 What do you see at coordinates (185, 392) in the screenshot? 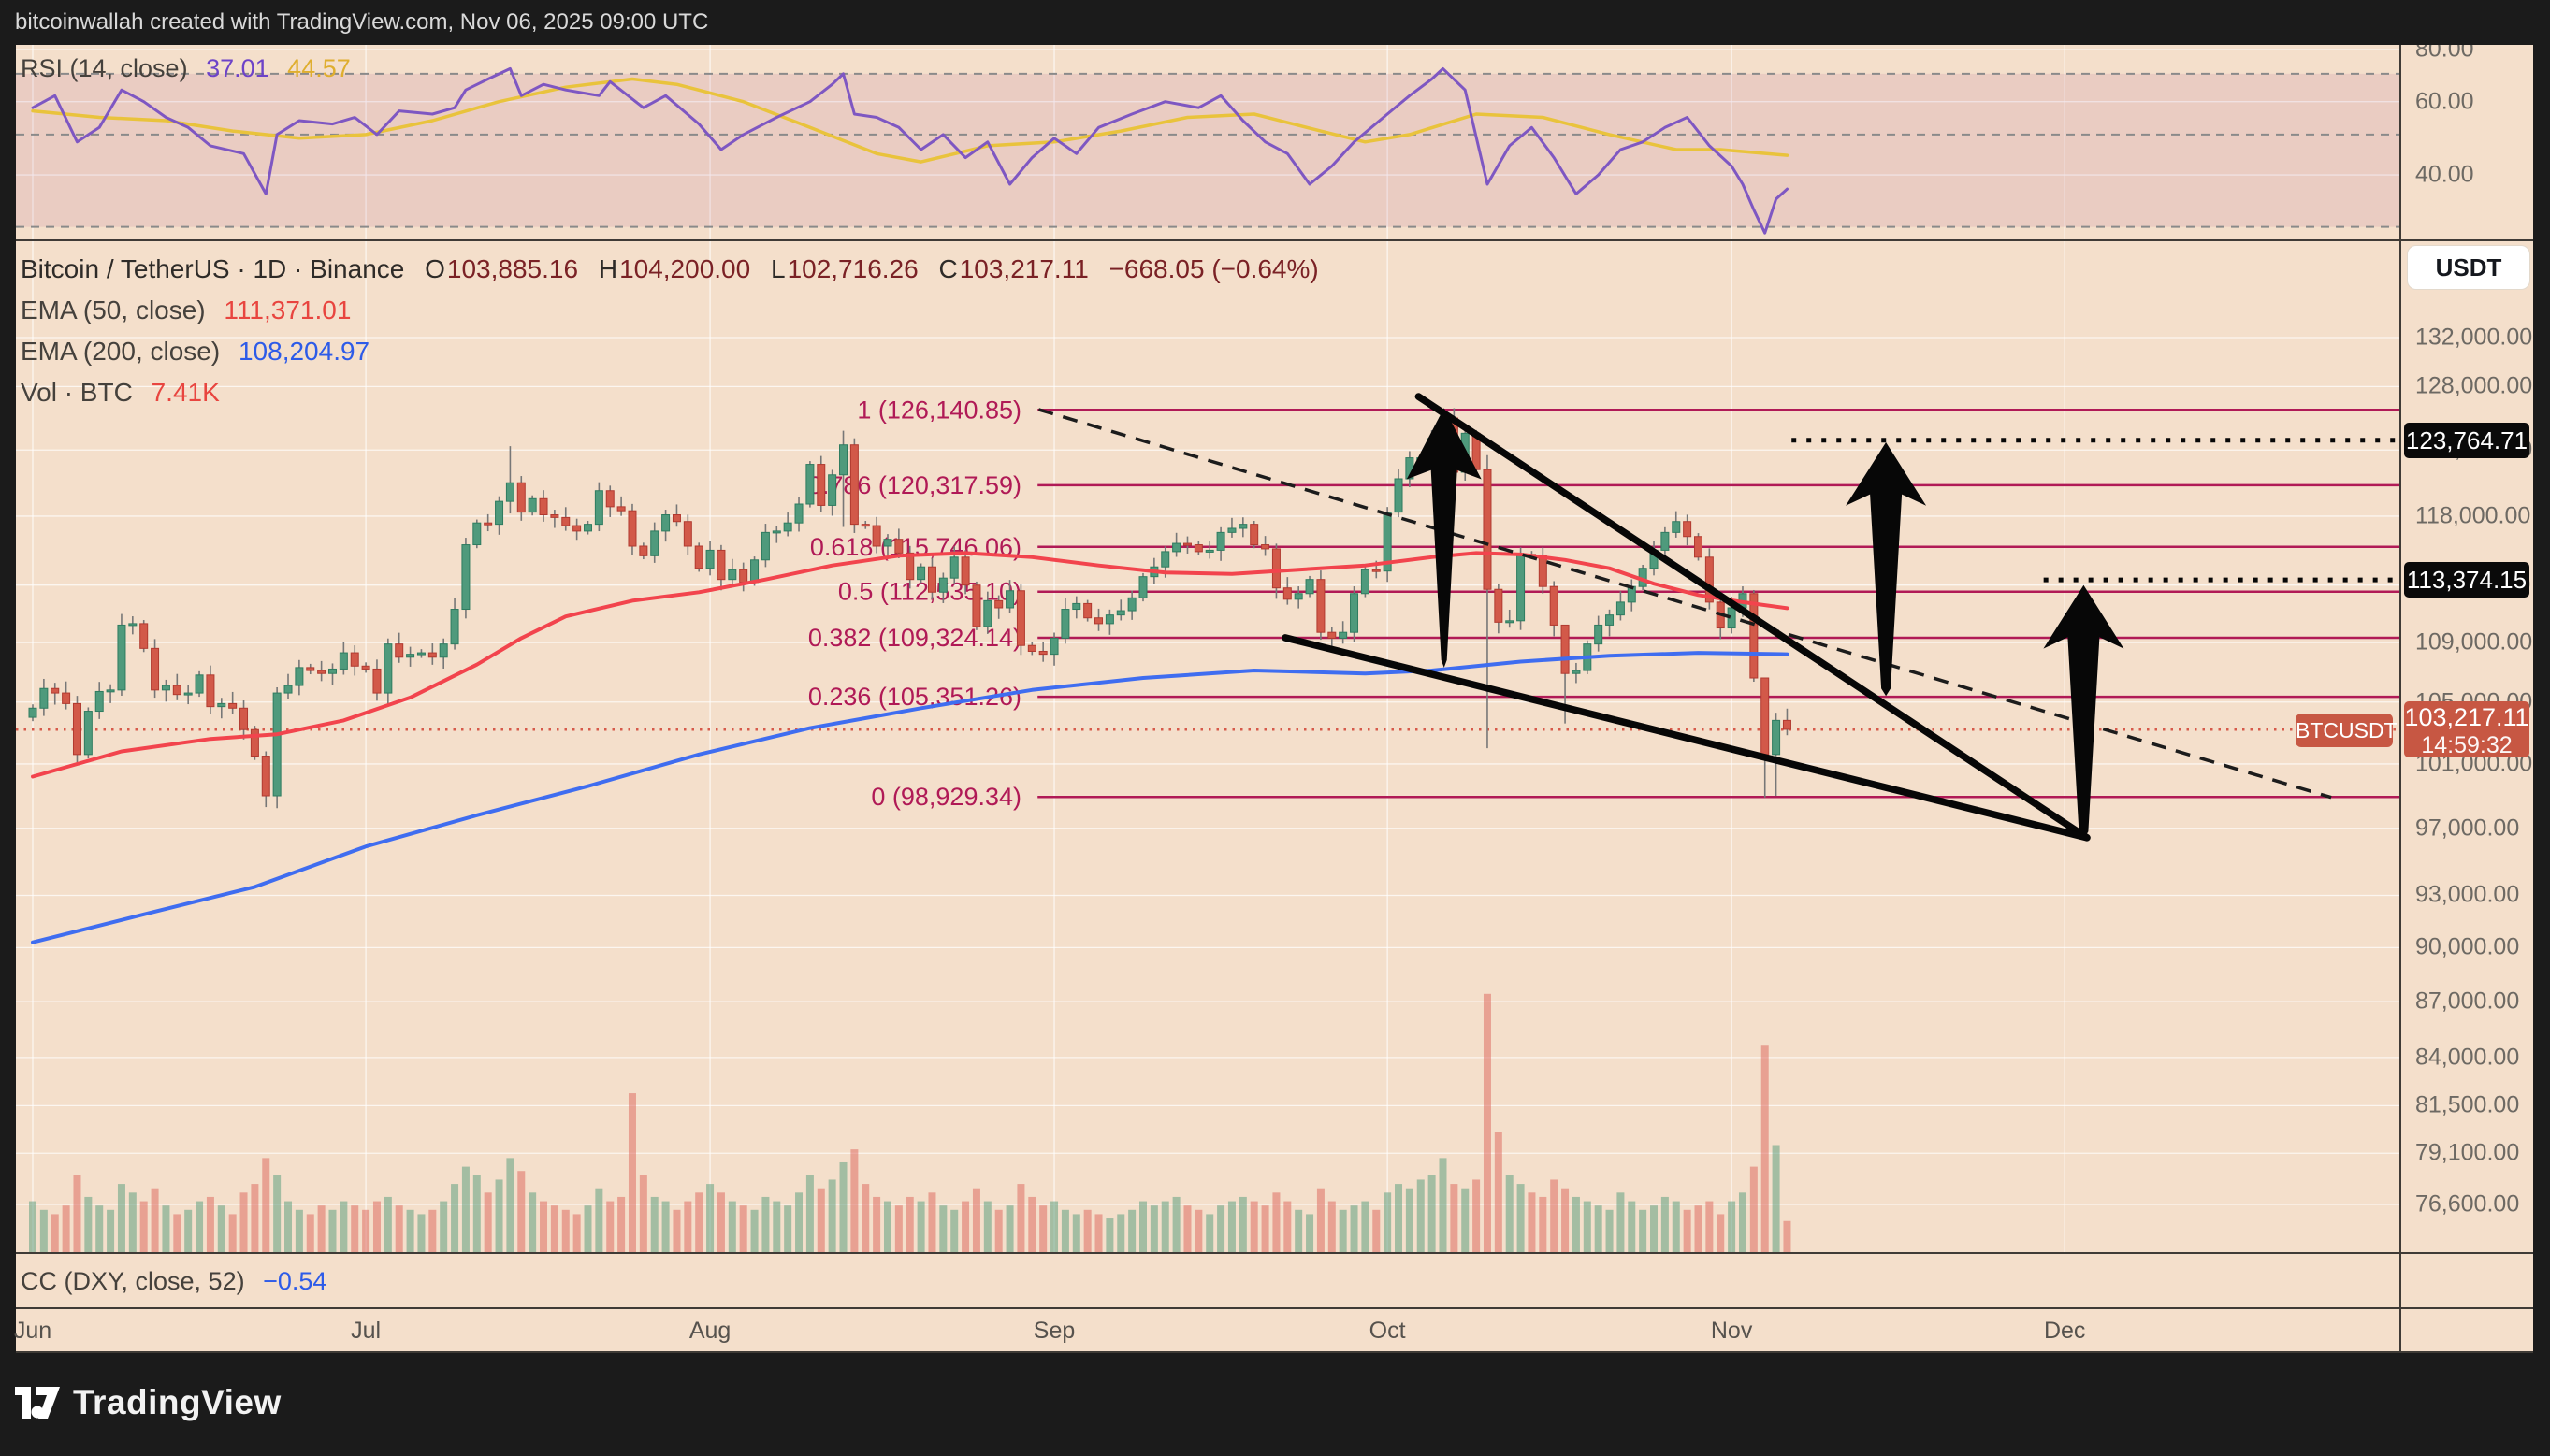
I see `volume-value: 7.41K` at bounding box center [185, 392].